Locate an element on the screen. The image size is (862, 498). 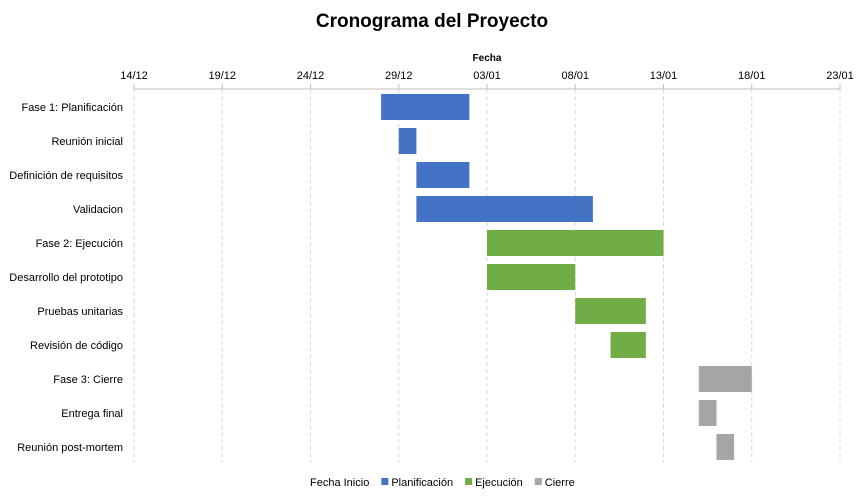
x-tick-label: 14/12 is located at coordinates (134, 76).